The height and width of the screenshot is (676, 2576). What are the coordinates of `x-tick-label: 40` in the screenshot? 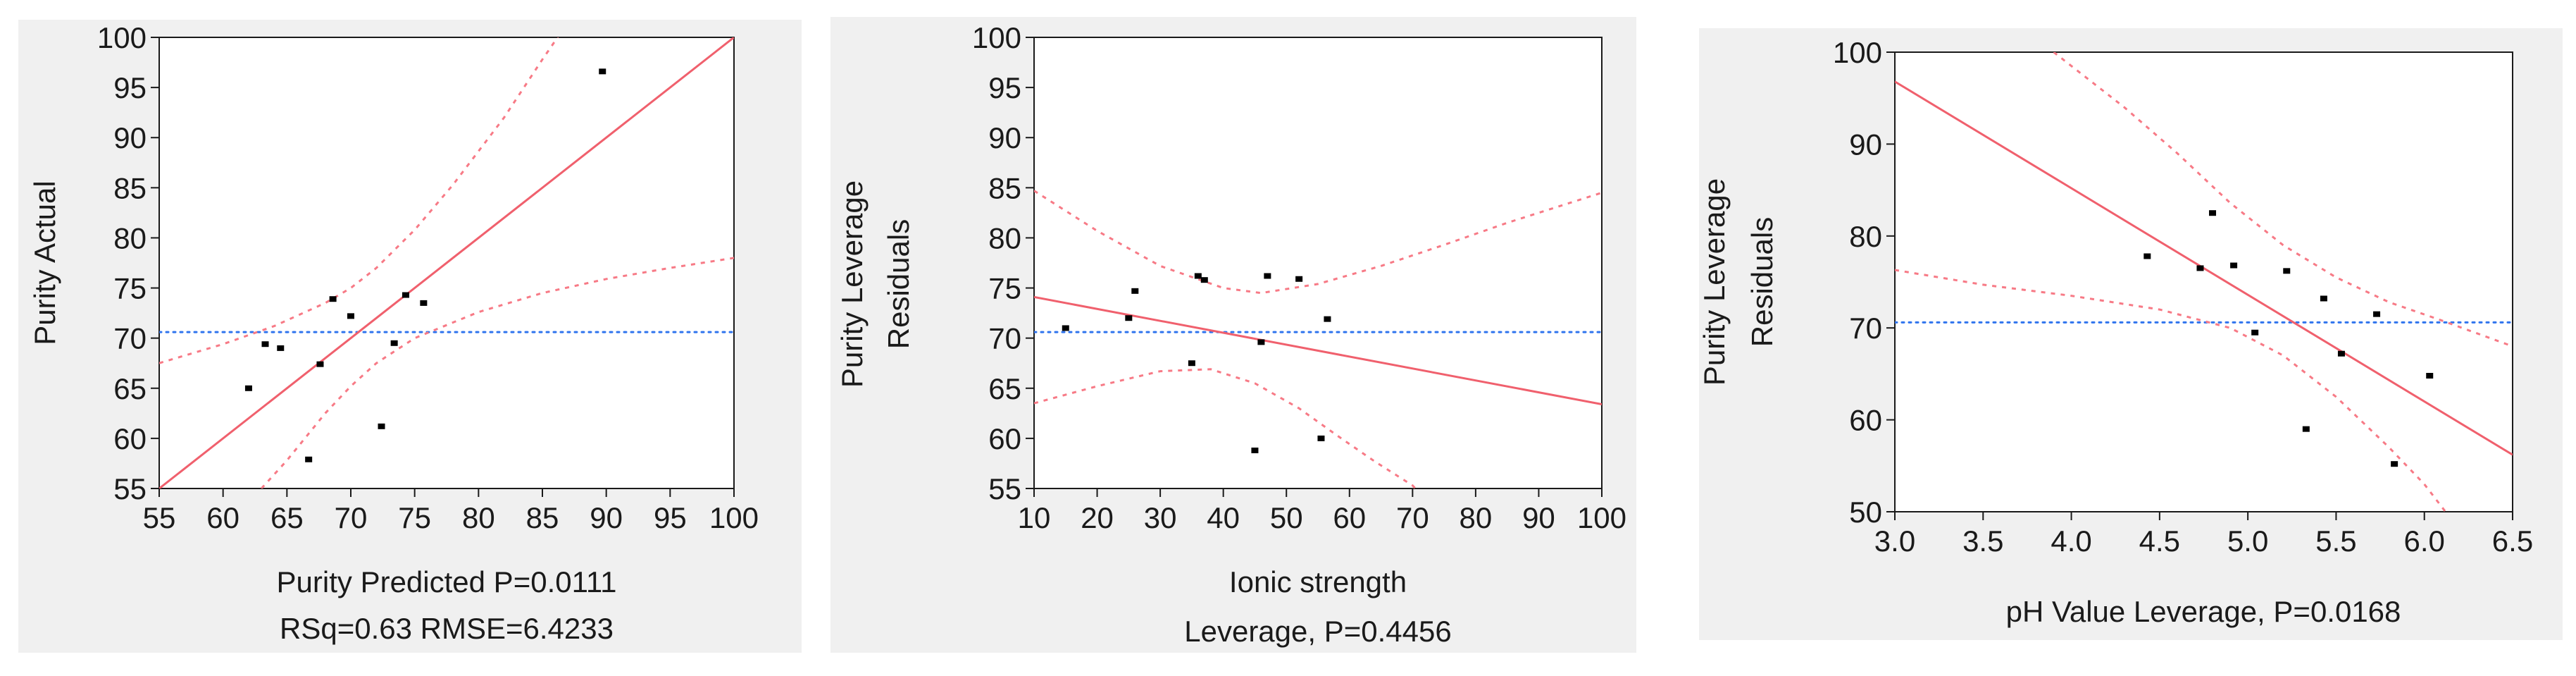 It's located at (1223, 517).